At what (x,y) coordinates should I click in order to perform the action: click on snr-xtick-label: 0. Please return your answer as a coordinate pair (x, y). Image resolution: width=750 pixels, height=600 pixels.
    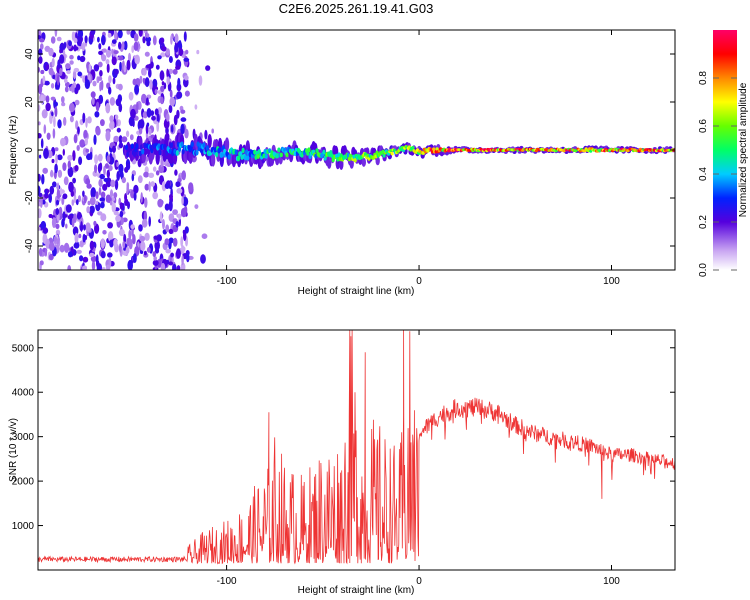
    Looking at the image, I should click on (419, 581).